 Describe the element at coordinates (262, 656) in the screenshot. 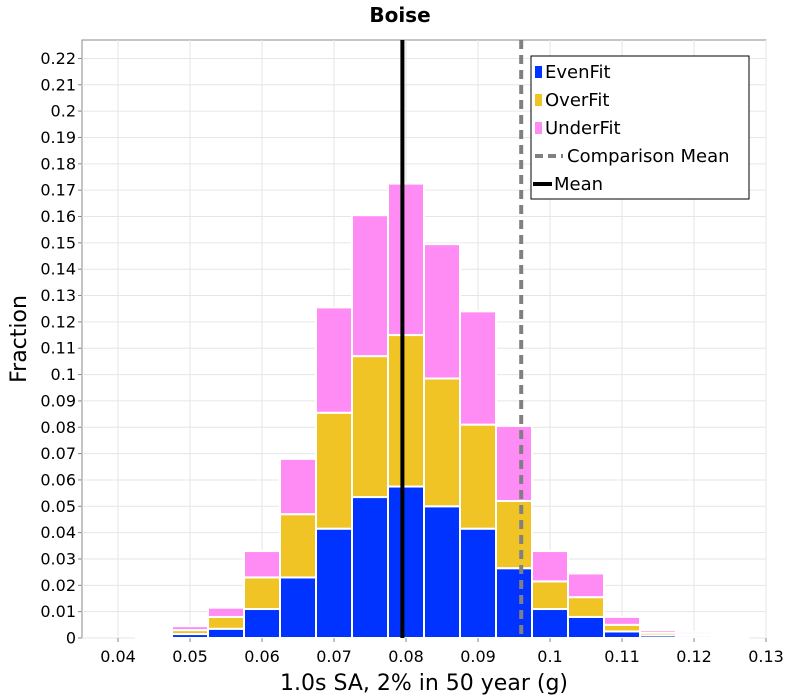

I see `x-tick-label: 0.06` at that location.